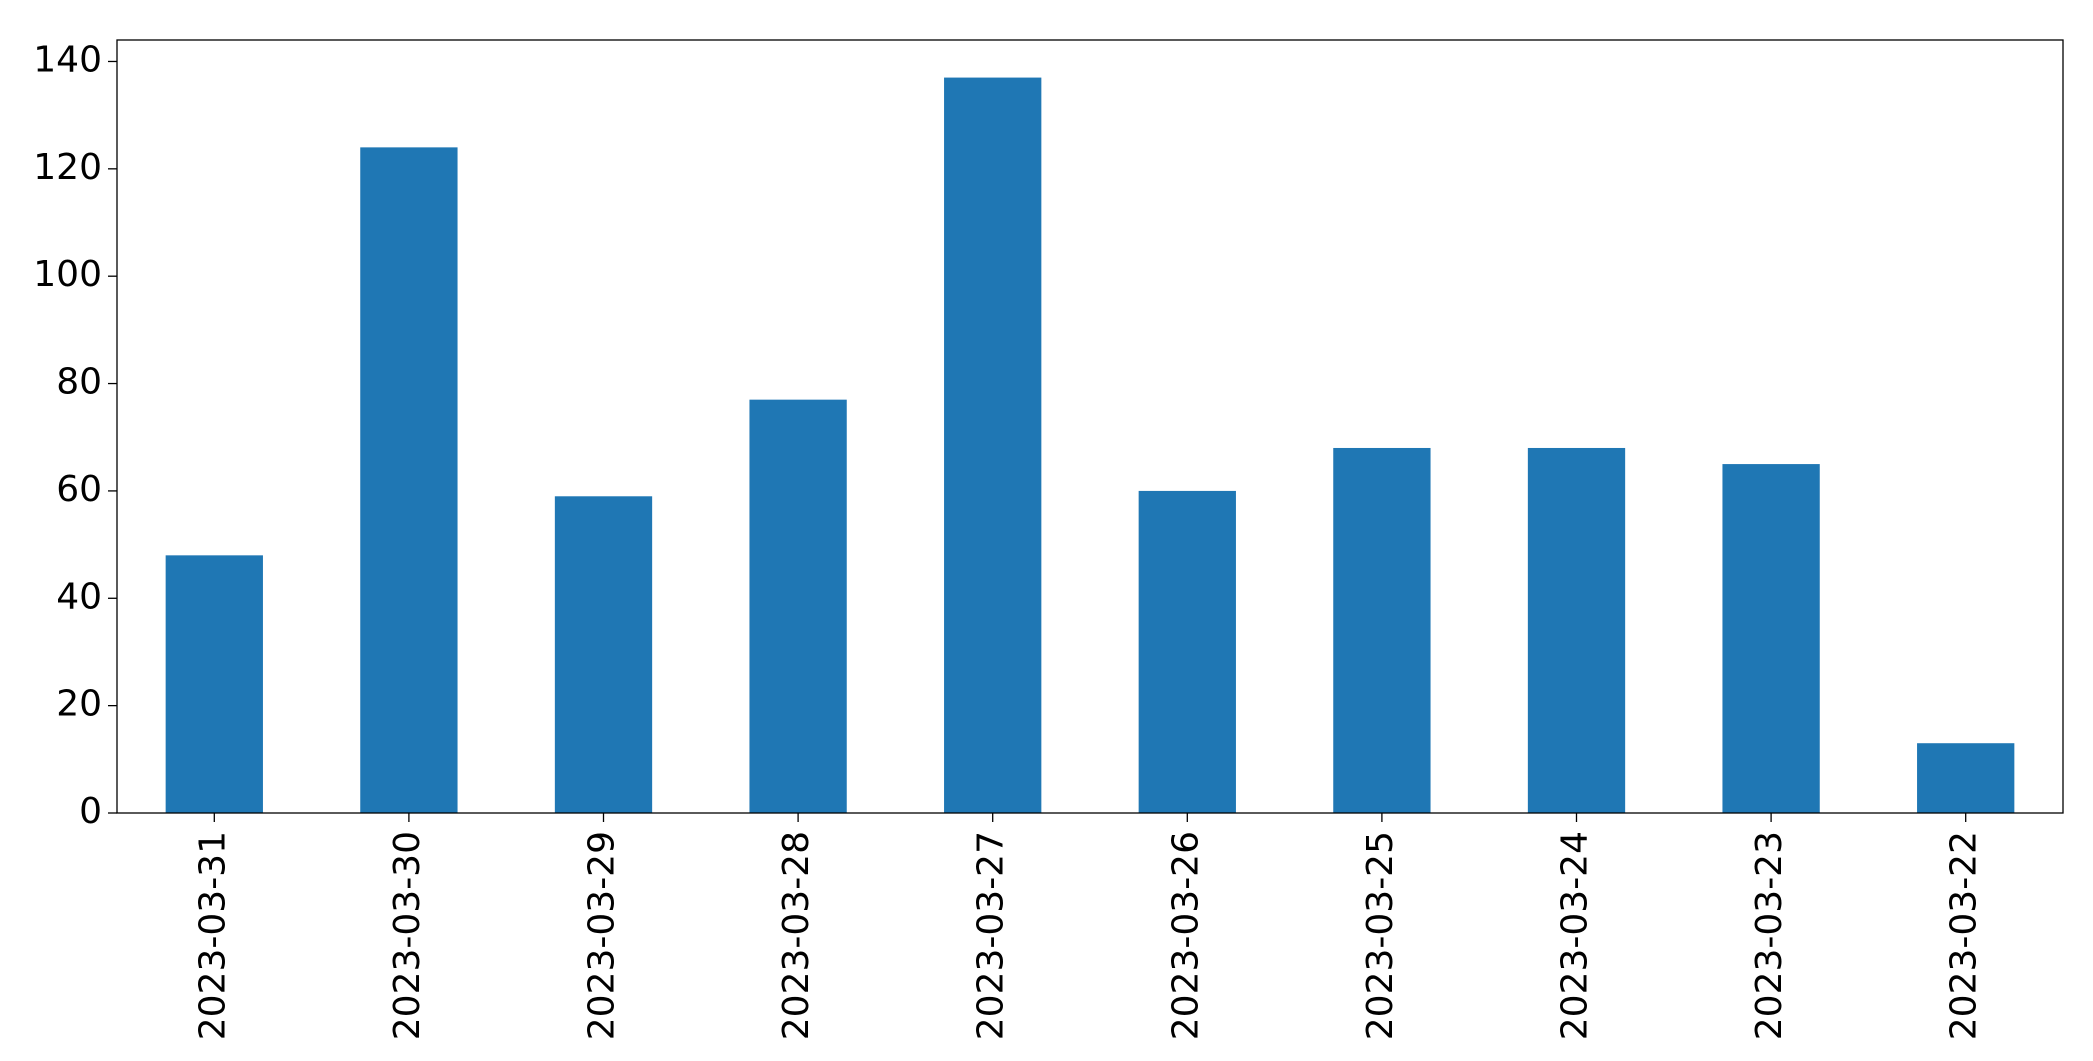 The height and width of the screenshot is (1061, 2093). What do you see at coordinates (602, 935) in the screenshot?
I see `x-tick-label: 2023-03-29` at bounding box center [602, 935].